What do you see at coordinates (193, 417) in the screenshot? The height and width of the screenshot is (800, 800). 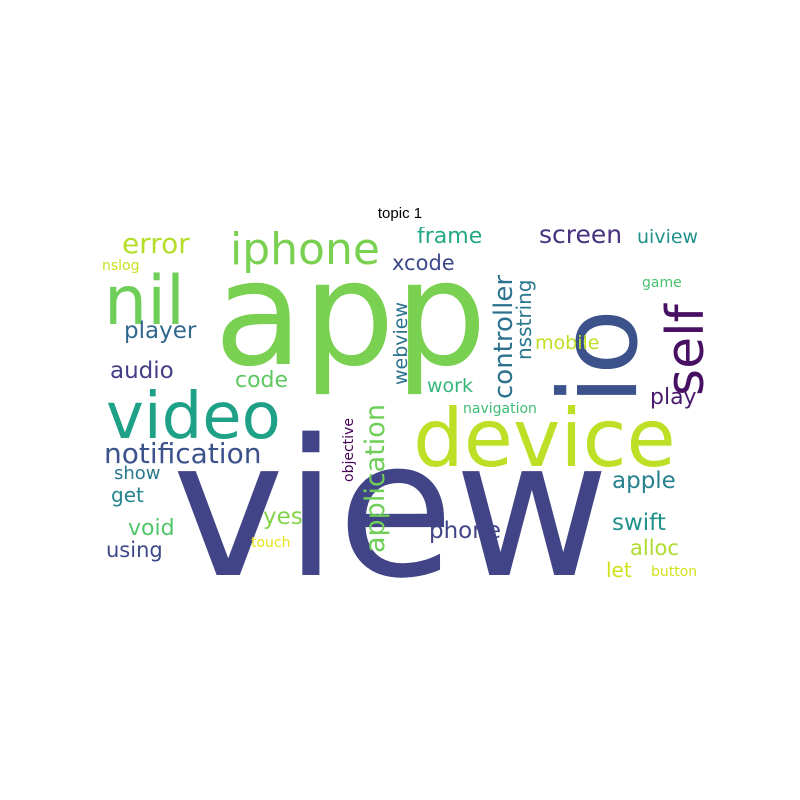 I see `word-video: video` at bounding box center [193, 417].